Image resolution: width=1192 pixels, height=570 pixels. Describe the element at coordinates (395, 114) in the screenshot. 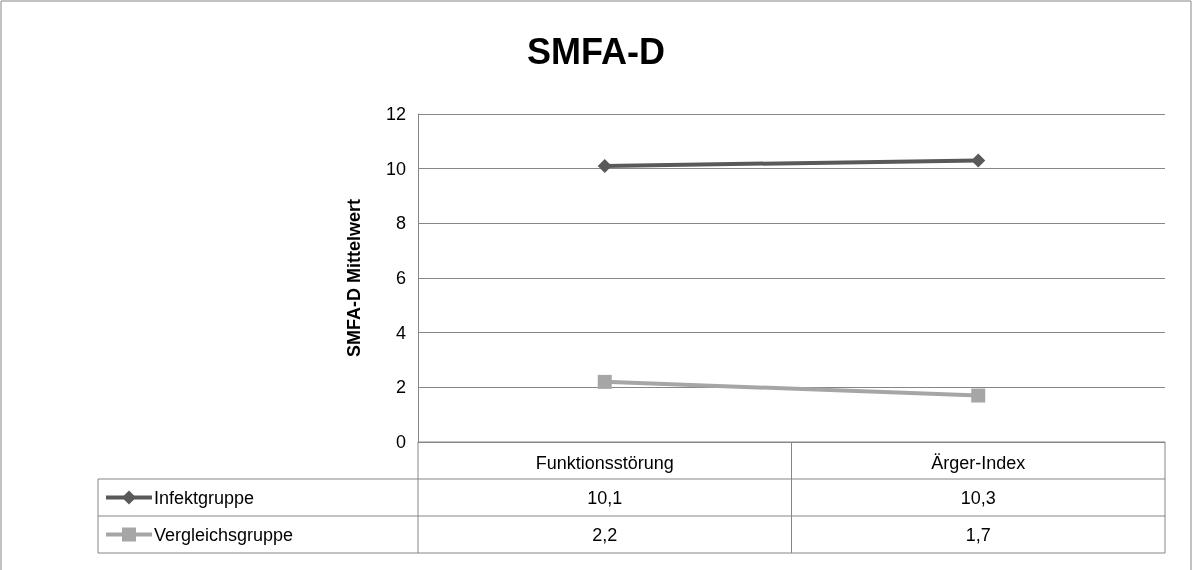

I see `y-tick-label: 12` at that location.